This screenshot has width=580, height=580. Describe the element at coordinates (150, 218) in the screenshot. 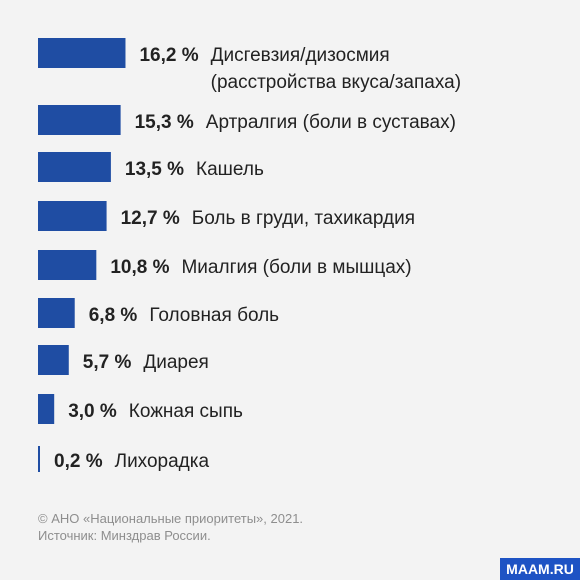

I see `value-label-3: 12,7 %` at that location.